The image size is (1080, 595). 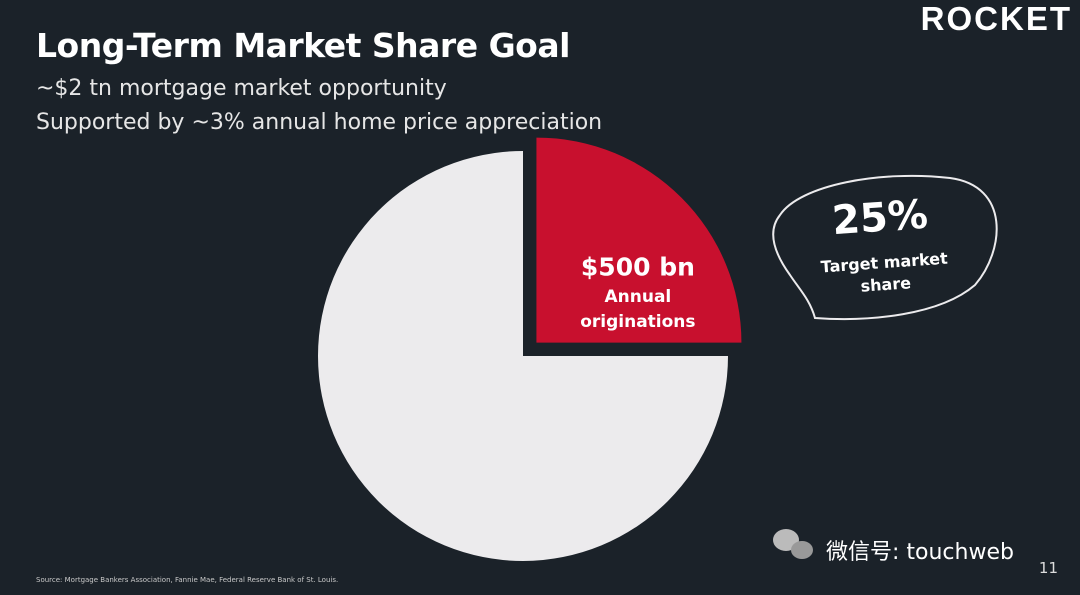 What do you see at coordinates (996, 18) in the screenshot?
I see `logo: ROCKET` at bounding box center [996, 18].